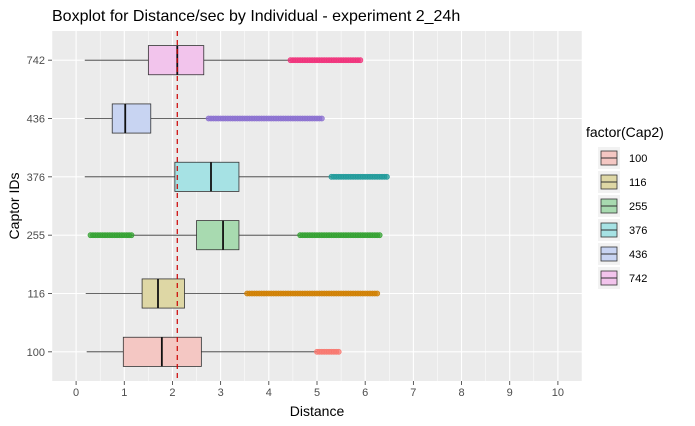  What do you see at coordinates (36, 295) in the screenshot?
I see `y-tick-label: 116` at bounding box center [36, 295].